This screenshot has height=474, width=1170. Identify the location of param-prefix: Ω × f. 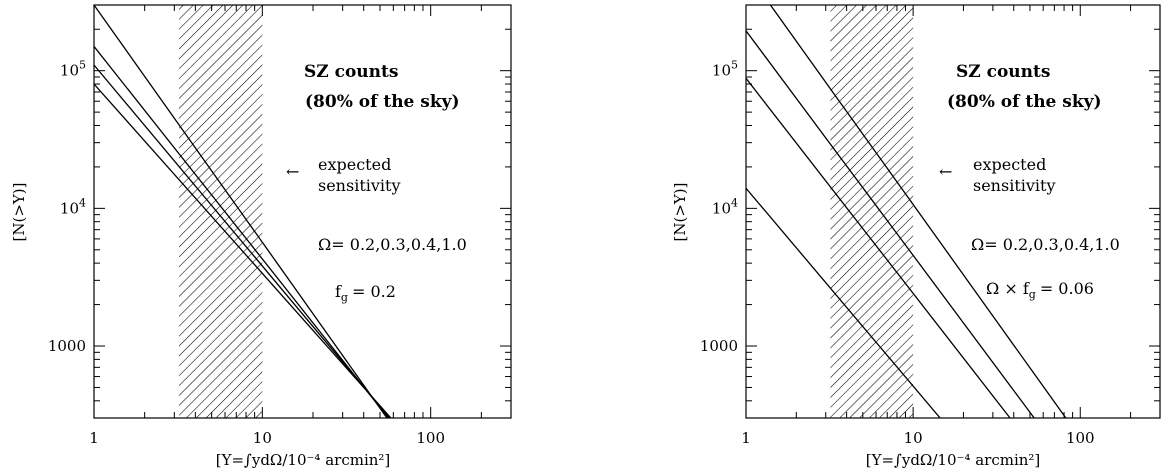
(1008, 288).